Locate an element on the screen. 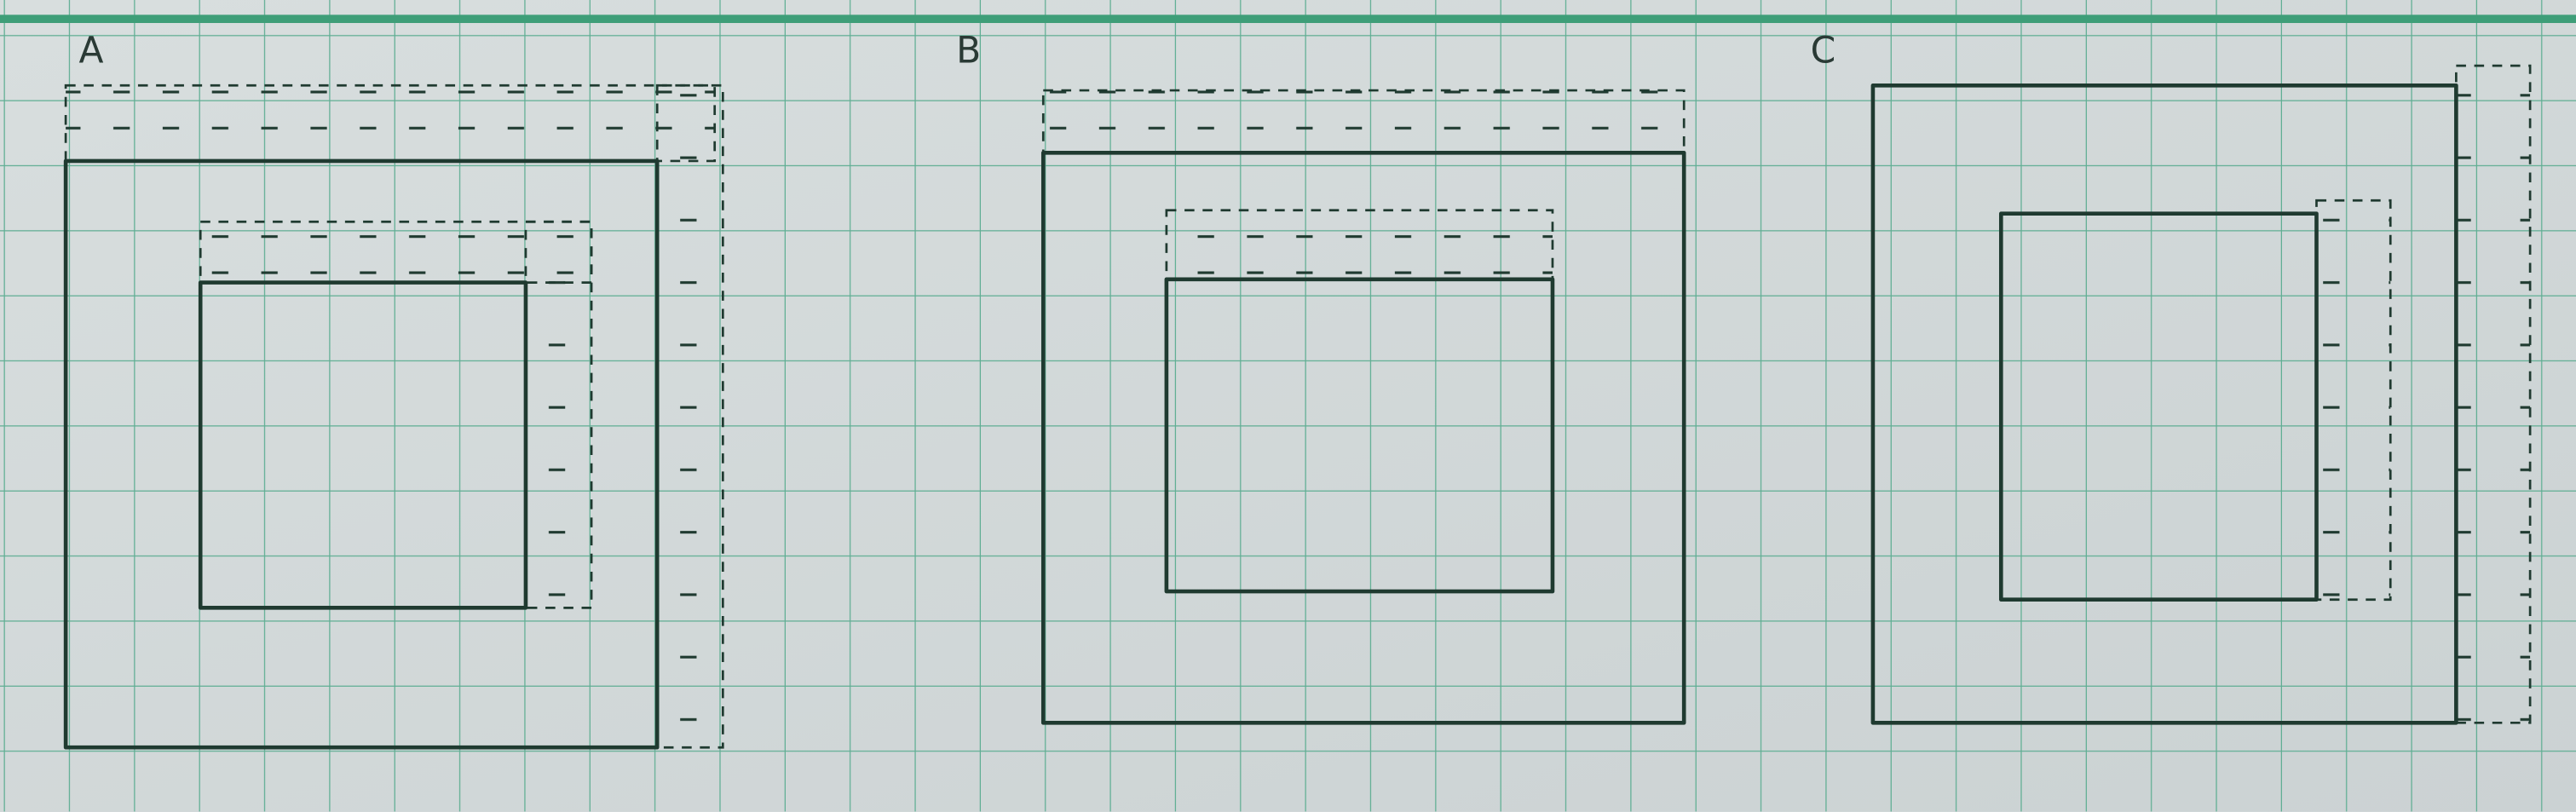 This screenshot has height=812, width=2576. panel-label: A is located at coordinates (91, 51).